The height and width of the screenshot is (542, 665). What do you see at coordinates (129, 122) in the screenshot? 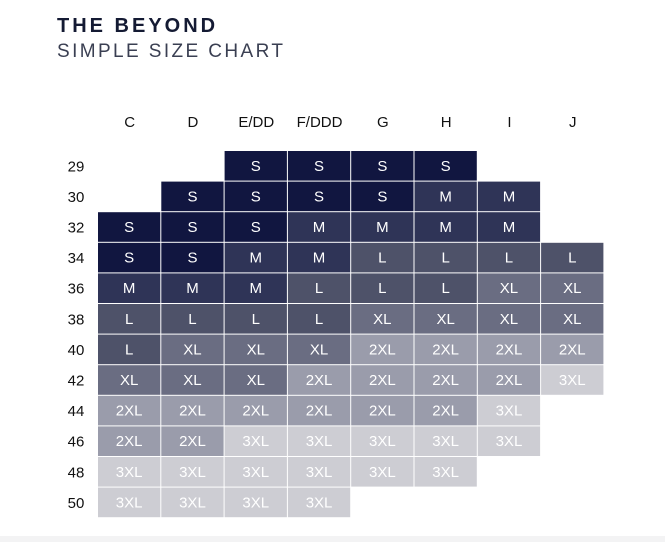
I see `column-header: C` at bounding box center [129, 122].